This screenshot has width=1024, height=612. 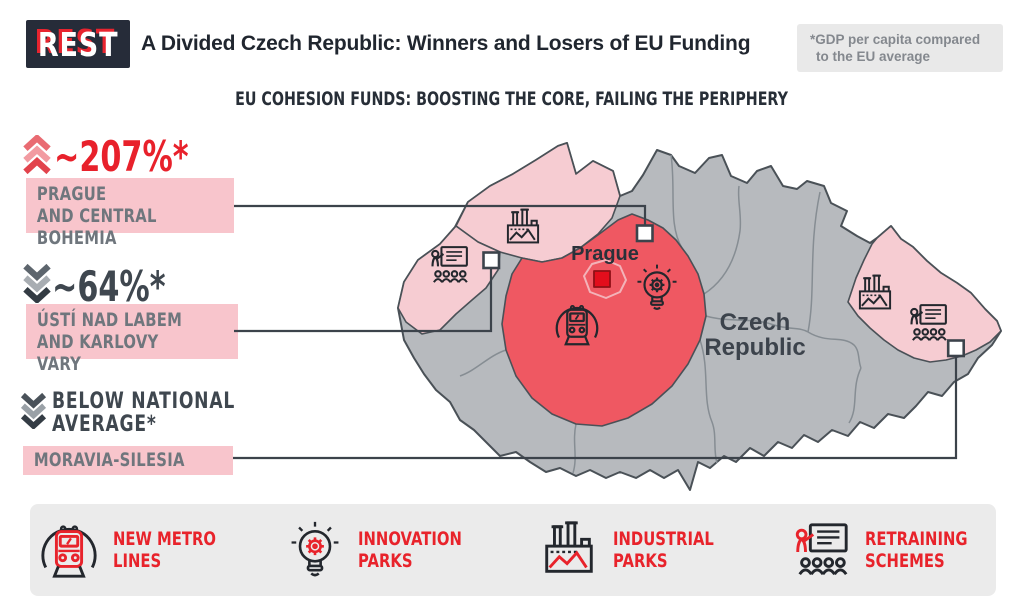 I want to click on gdp-footnote-line2: to the EU average, so click(x=873, y=56).